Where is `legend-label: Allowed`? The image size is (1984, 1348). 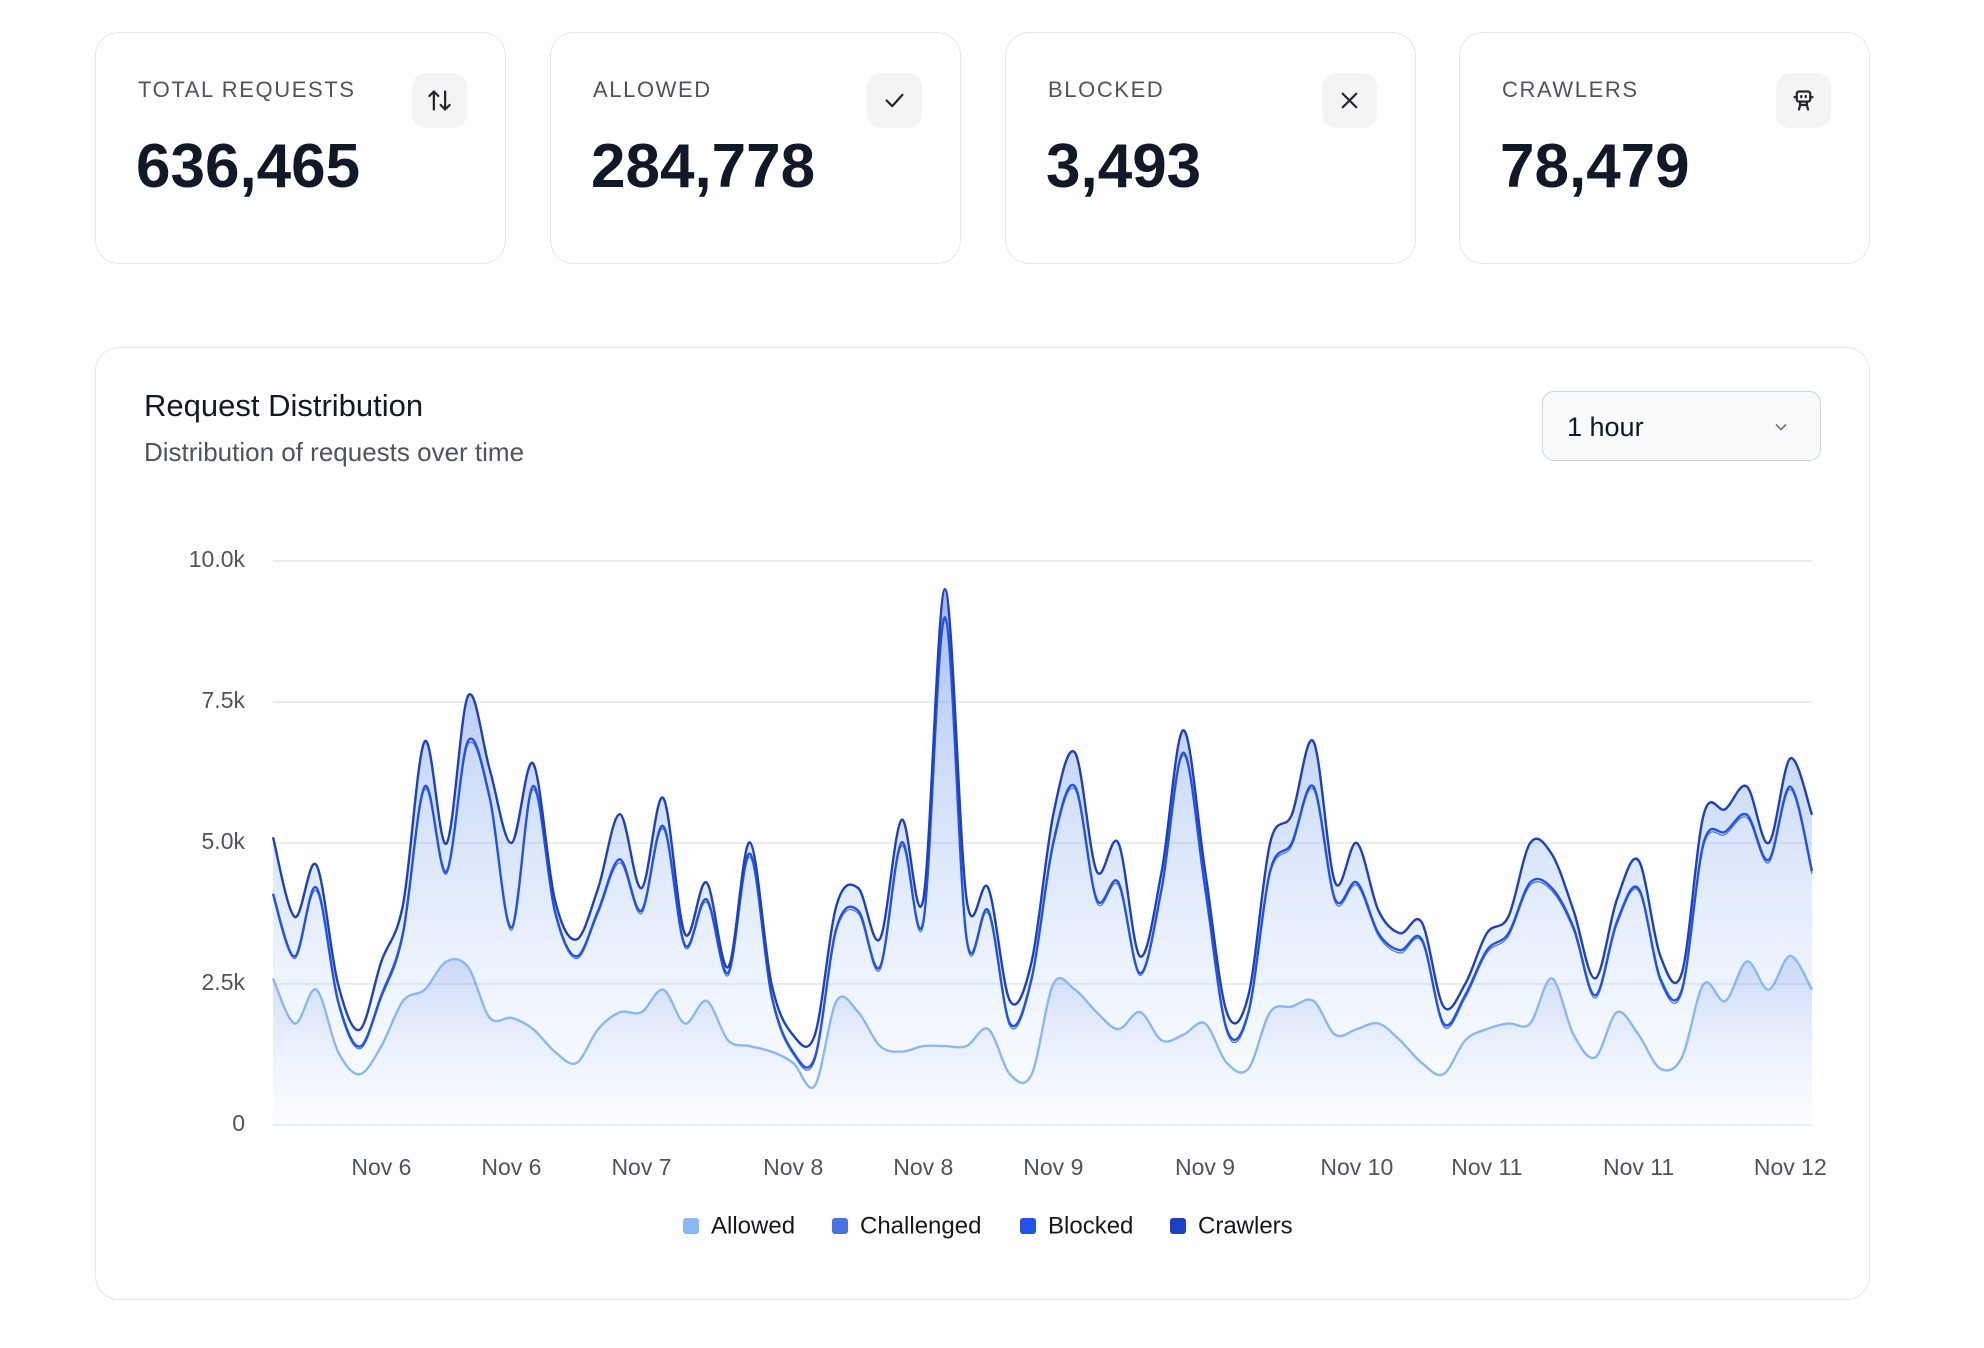 legend-label: Allowed is located at coordinates (753, 1225).